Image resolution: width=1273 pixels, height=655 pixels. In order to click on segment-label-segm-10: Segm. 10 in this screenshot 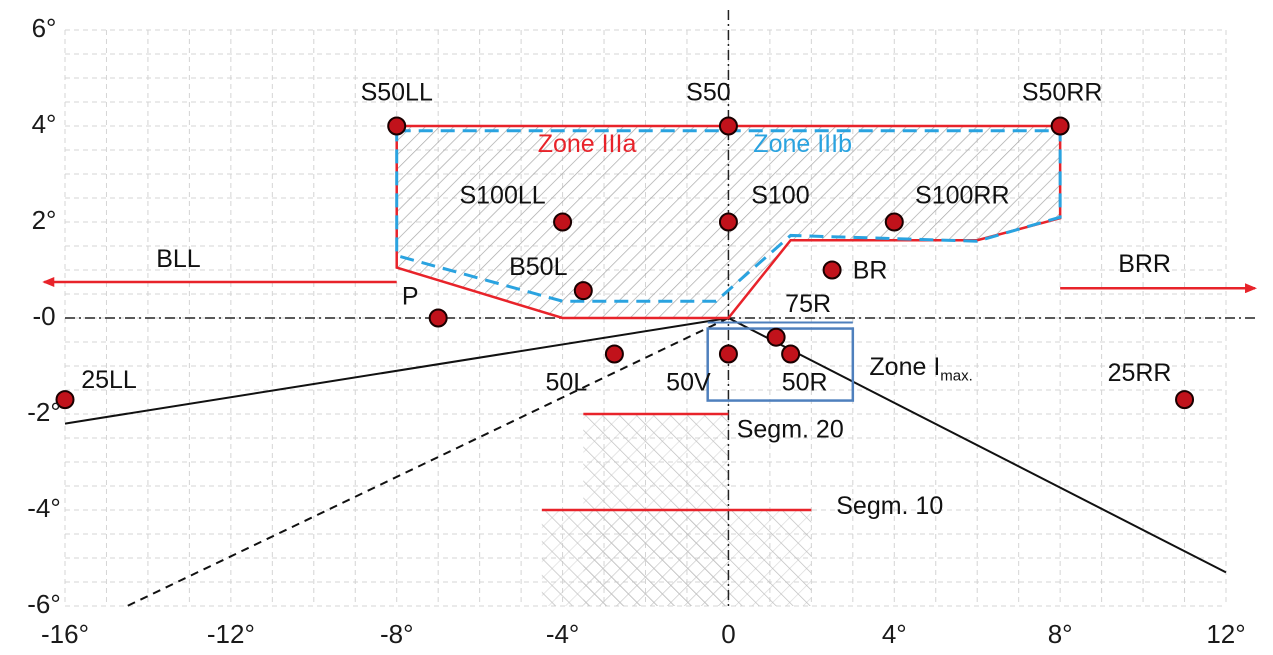, I will do `click(889, 506)`.